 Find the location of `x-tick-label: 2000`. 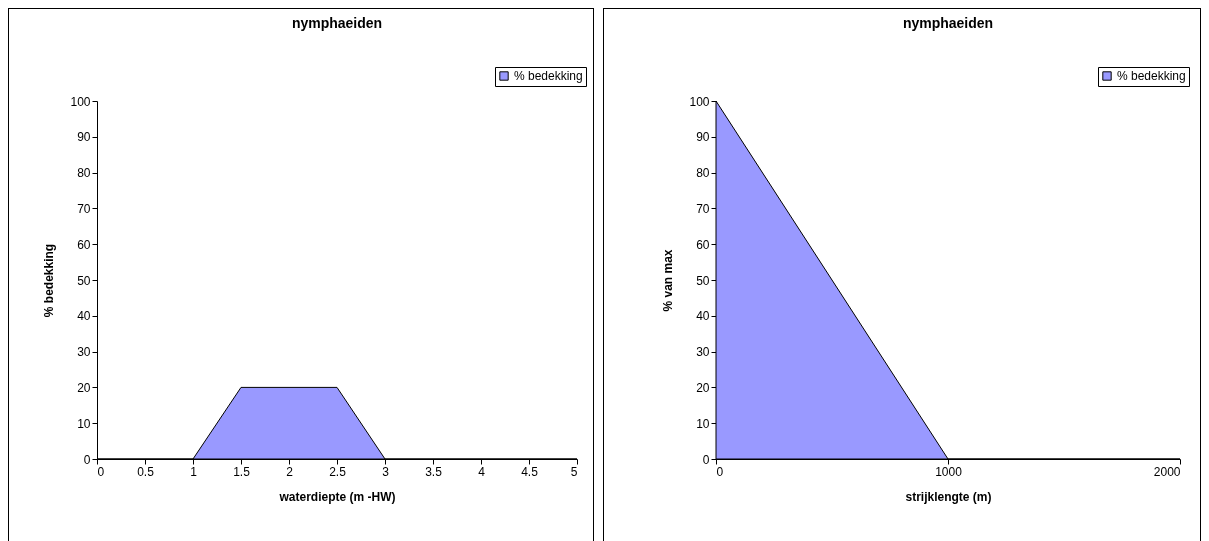

x-tick-label: 2000 is located at coordinates (1167, 471).